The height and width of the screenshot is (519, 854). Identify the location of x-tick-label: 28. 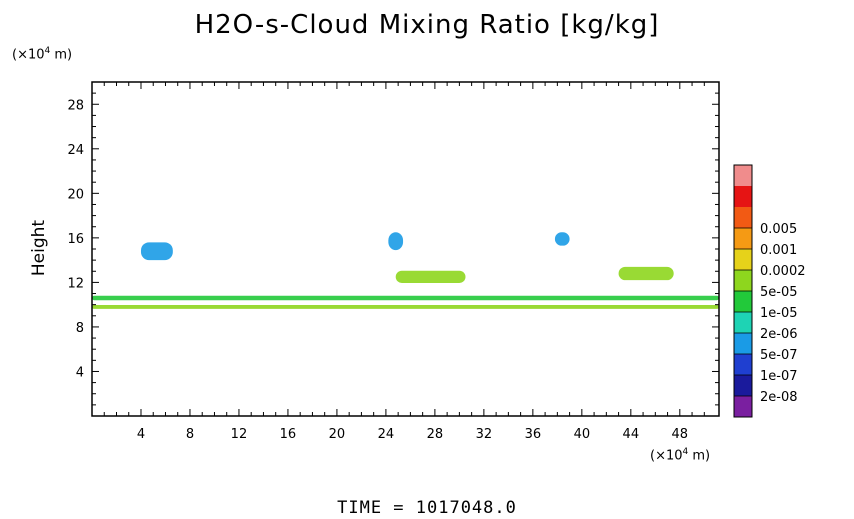
(435, 434).